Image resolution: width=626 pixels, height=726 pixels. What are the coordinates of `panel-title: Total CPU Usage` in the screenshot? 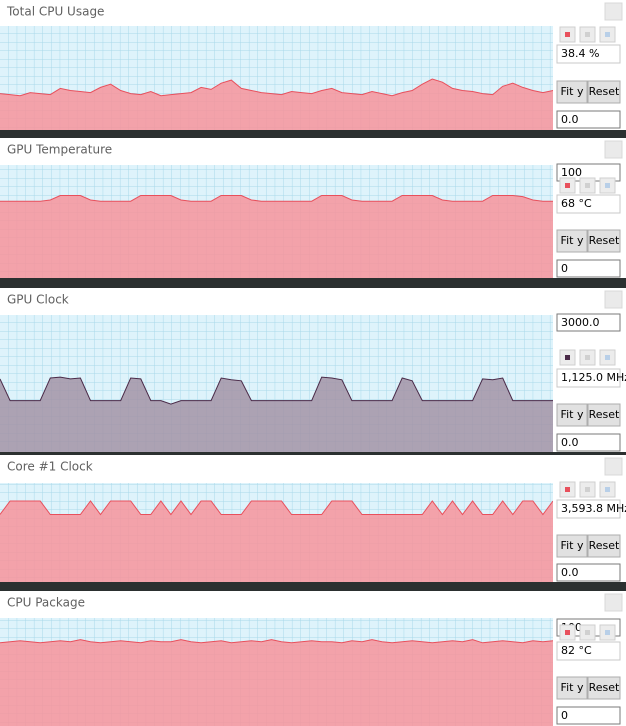 It's located at (55, 12).